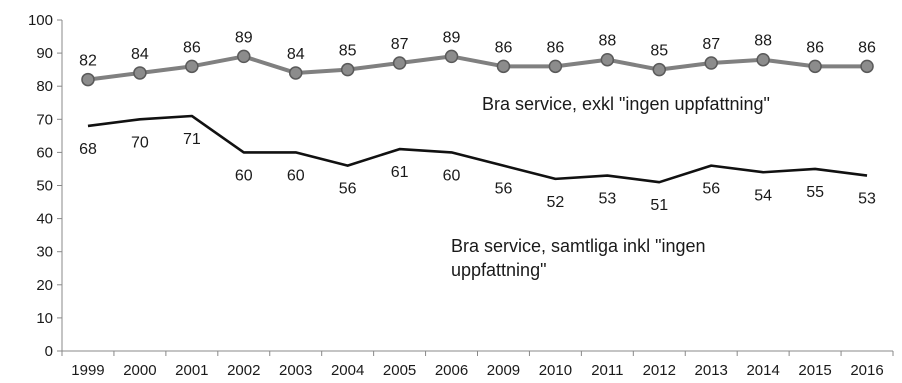 Image resolution: width=902 pixels, height=383 pixels. Describe the element at coordinates (192, 139) in the screenshot. I see `data-label-inkl: 71` at that location.